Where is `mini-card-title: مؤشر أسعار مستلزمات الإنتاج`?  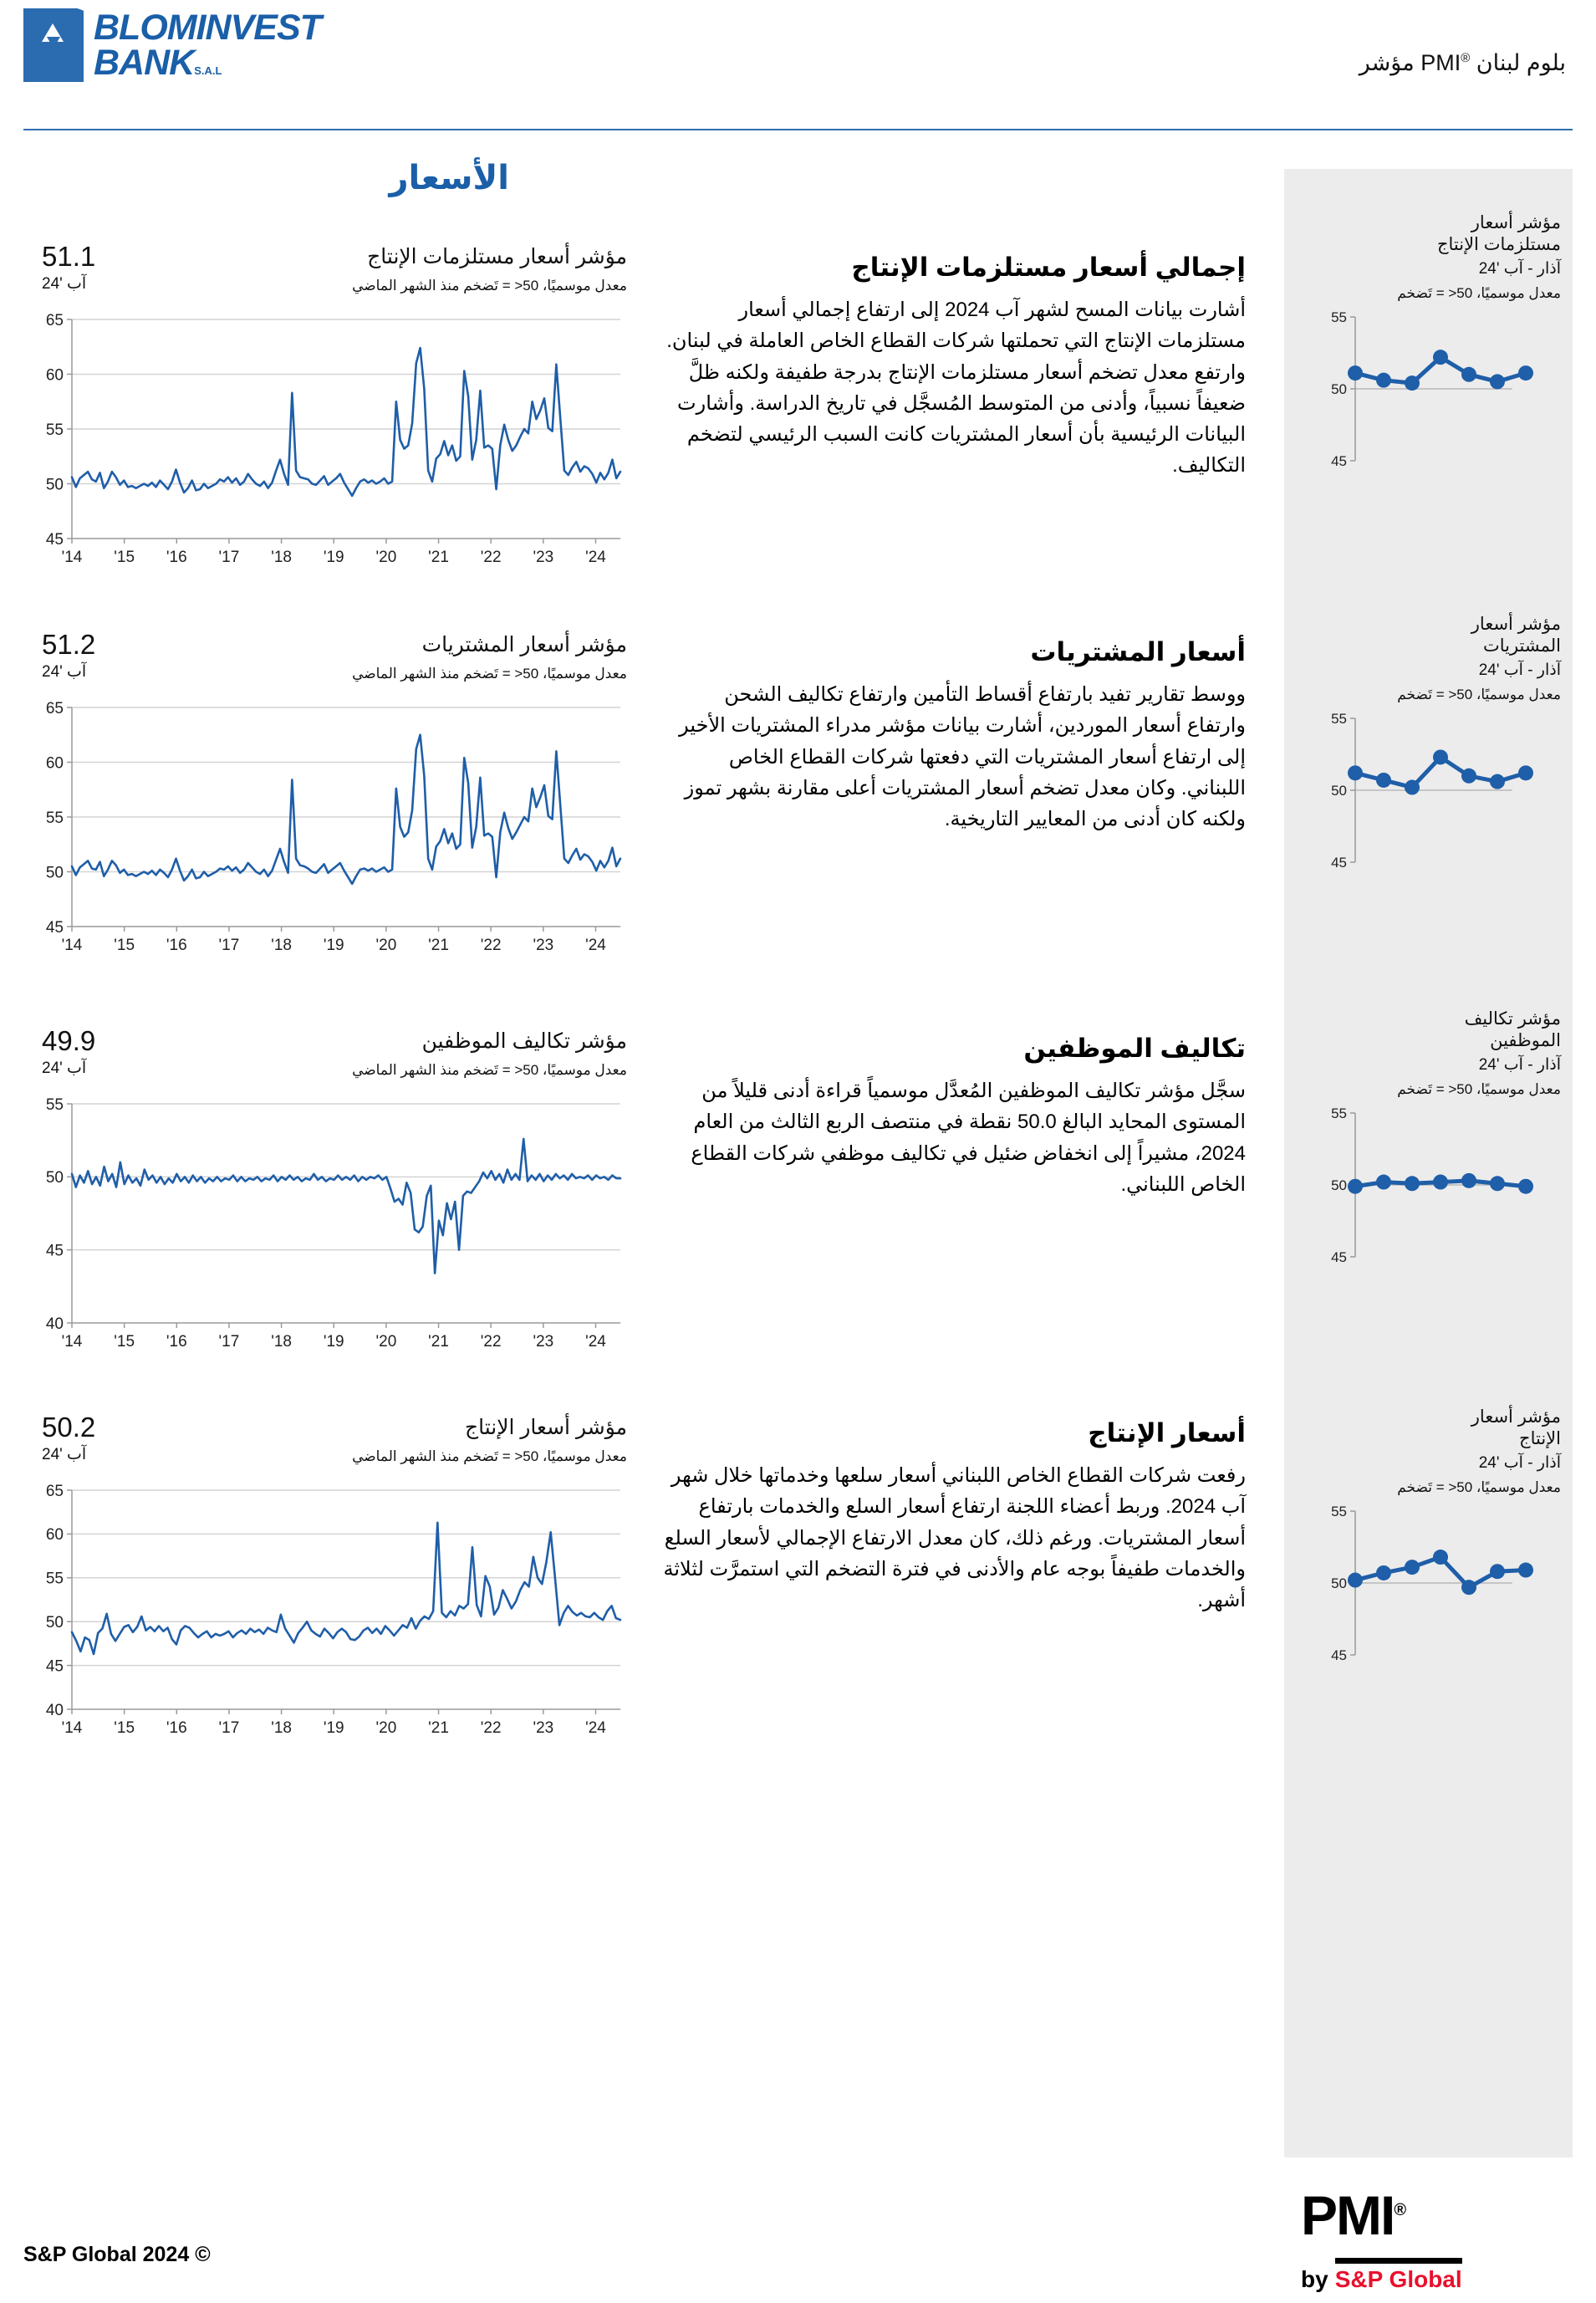
mini-card-title: مؤشر أسعار مستلزمات الإنتاج is located at coordinates (1498, 234).